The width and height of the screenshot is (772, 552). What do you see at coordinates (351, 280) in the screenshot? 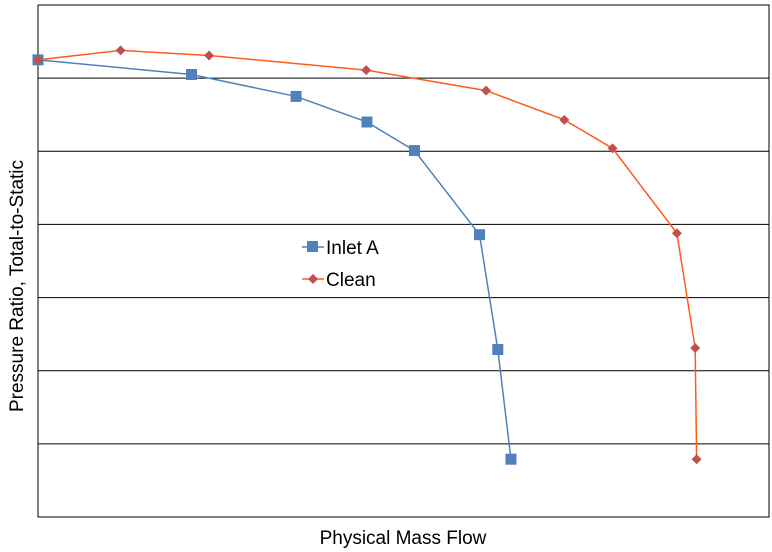
I see `legend-label-clean: Clean` at bounding box center [351, 280].